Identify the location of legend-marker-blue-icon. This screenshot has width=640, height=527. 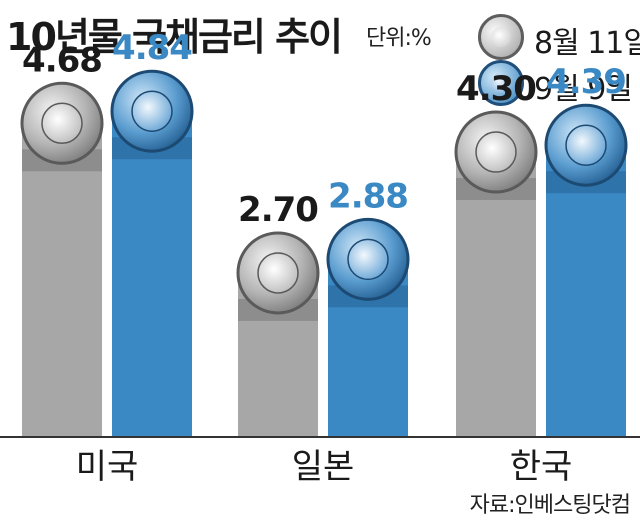
(501, 83).